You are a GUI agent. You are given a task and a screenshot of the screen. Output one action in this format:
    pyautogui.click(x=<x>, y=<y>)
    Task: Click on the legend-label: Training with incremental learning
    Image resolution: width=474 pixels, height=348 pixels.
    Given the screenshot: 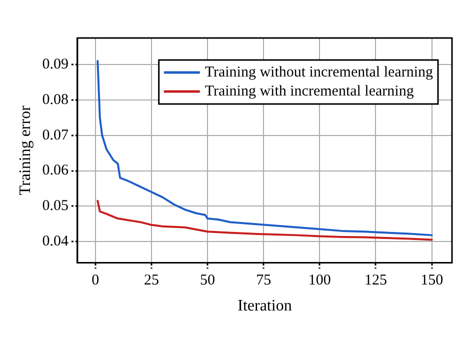 What is the action you would take?
    pyautogui.click(x=309, y=91)
    